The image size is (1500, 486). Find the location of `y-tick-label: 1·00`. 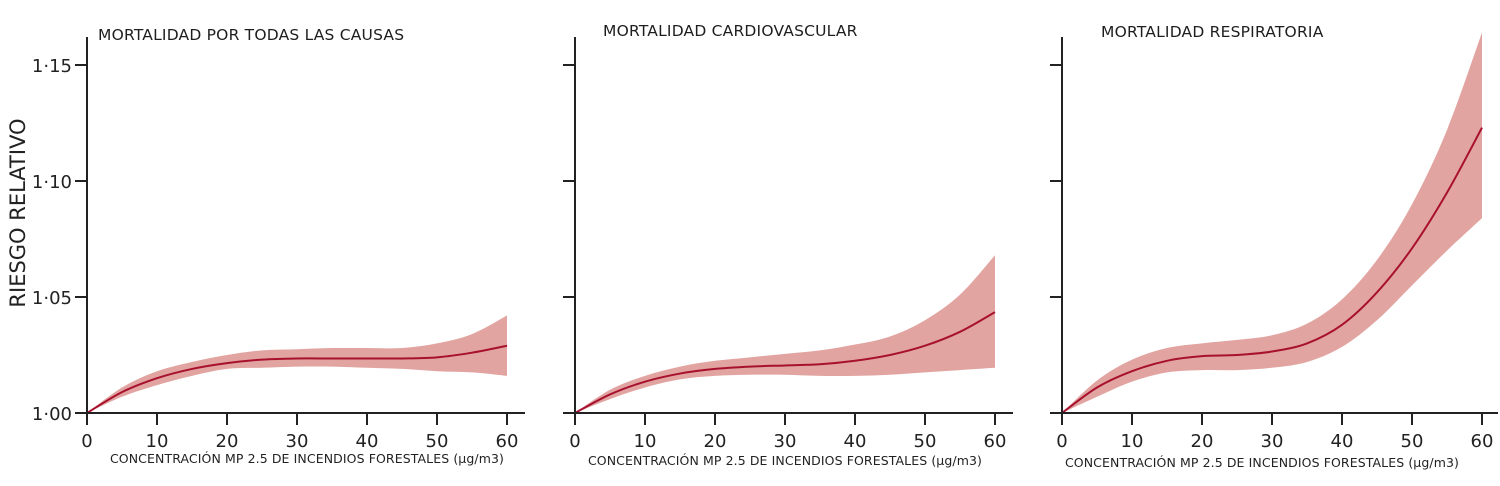

y-tick-label: 1·00 is located at coordinates (52, 414).